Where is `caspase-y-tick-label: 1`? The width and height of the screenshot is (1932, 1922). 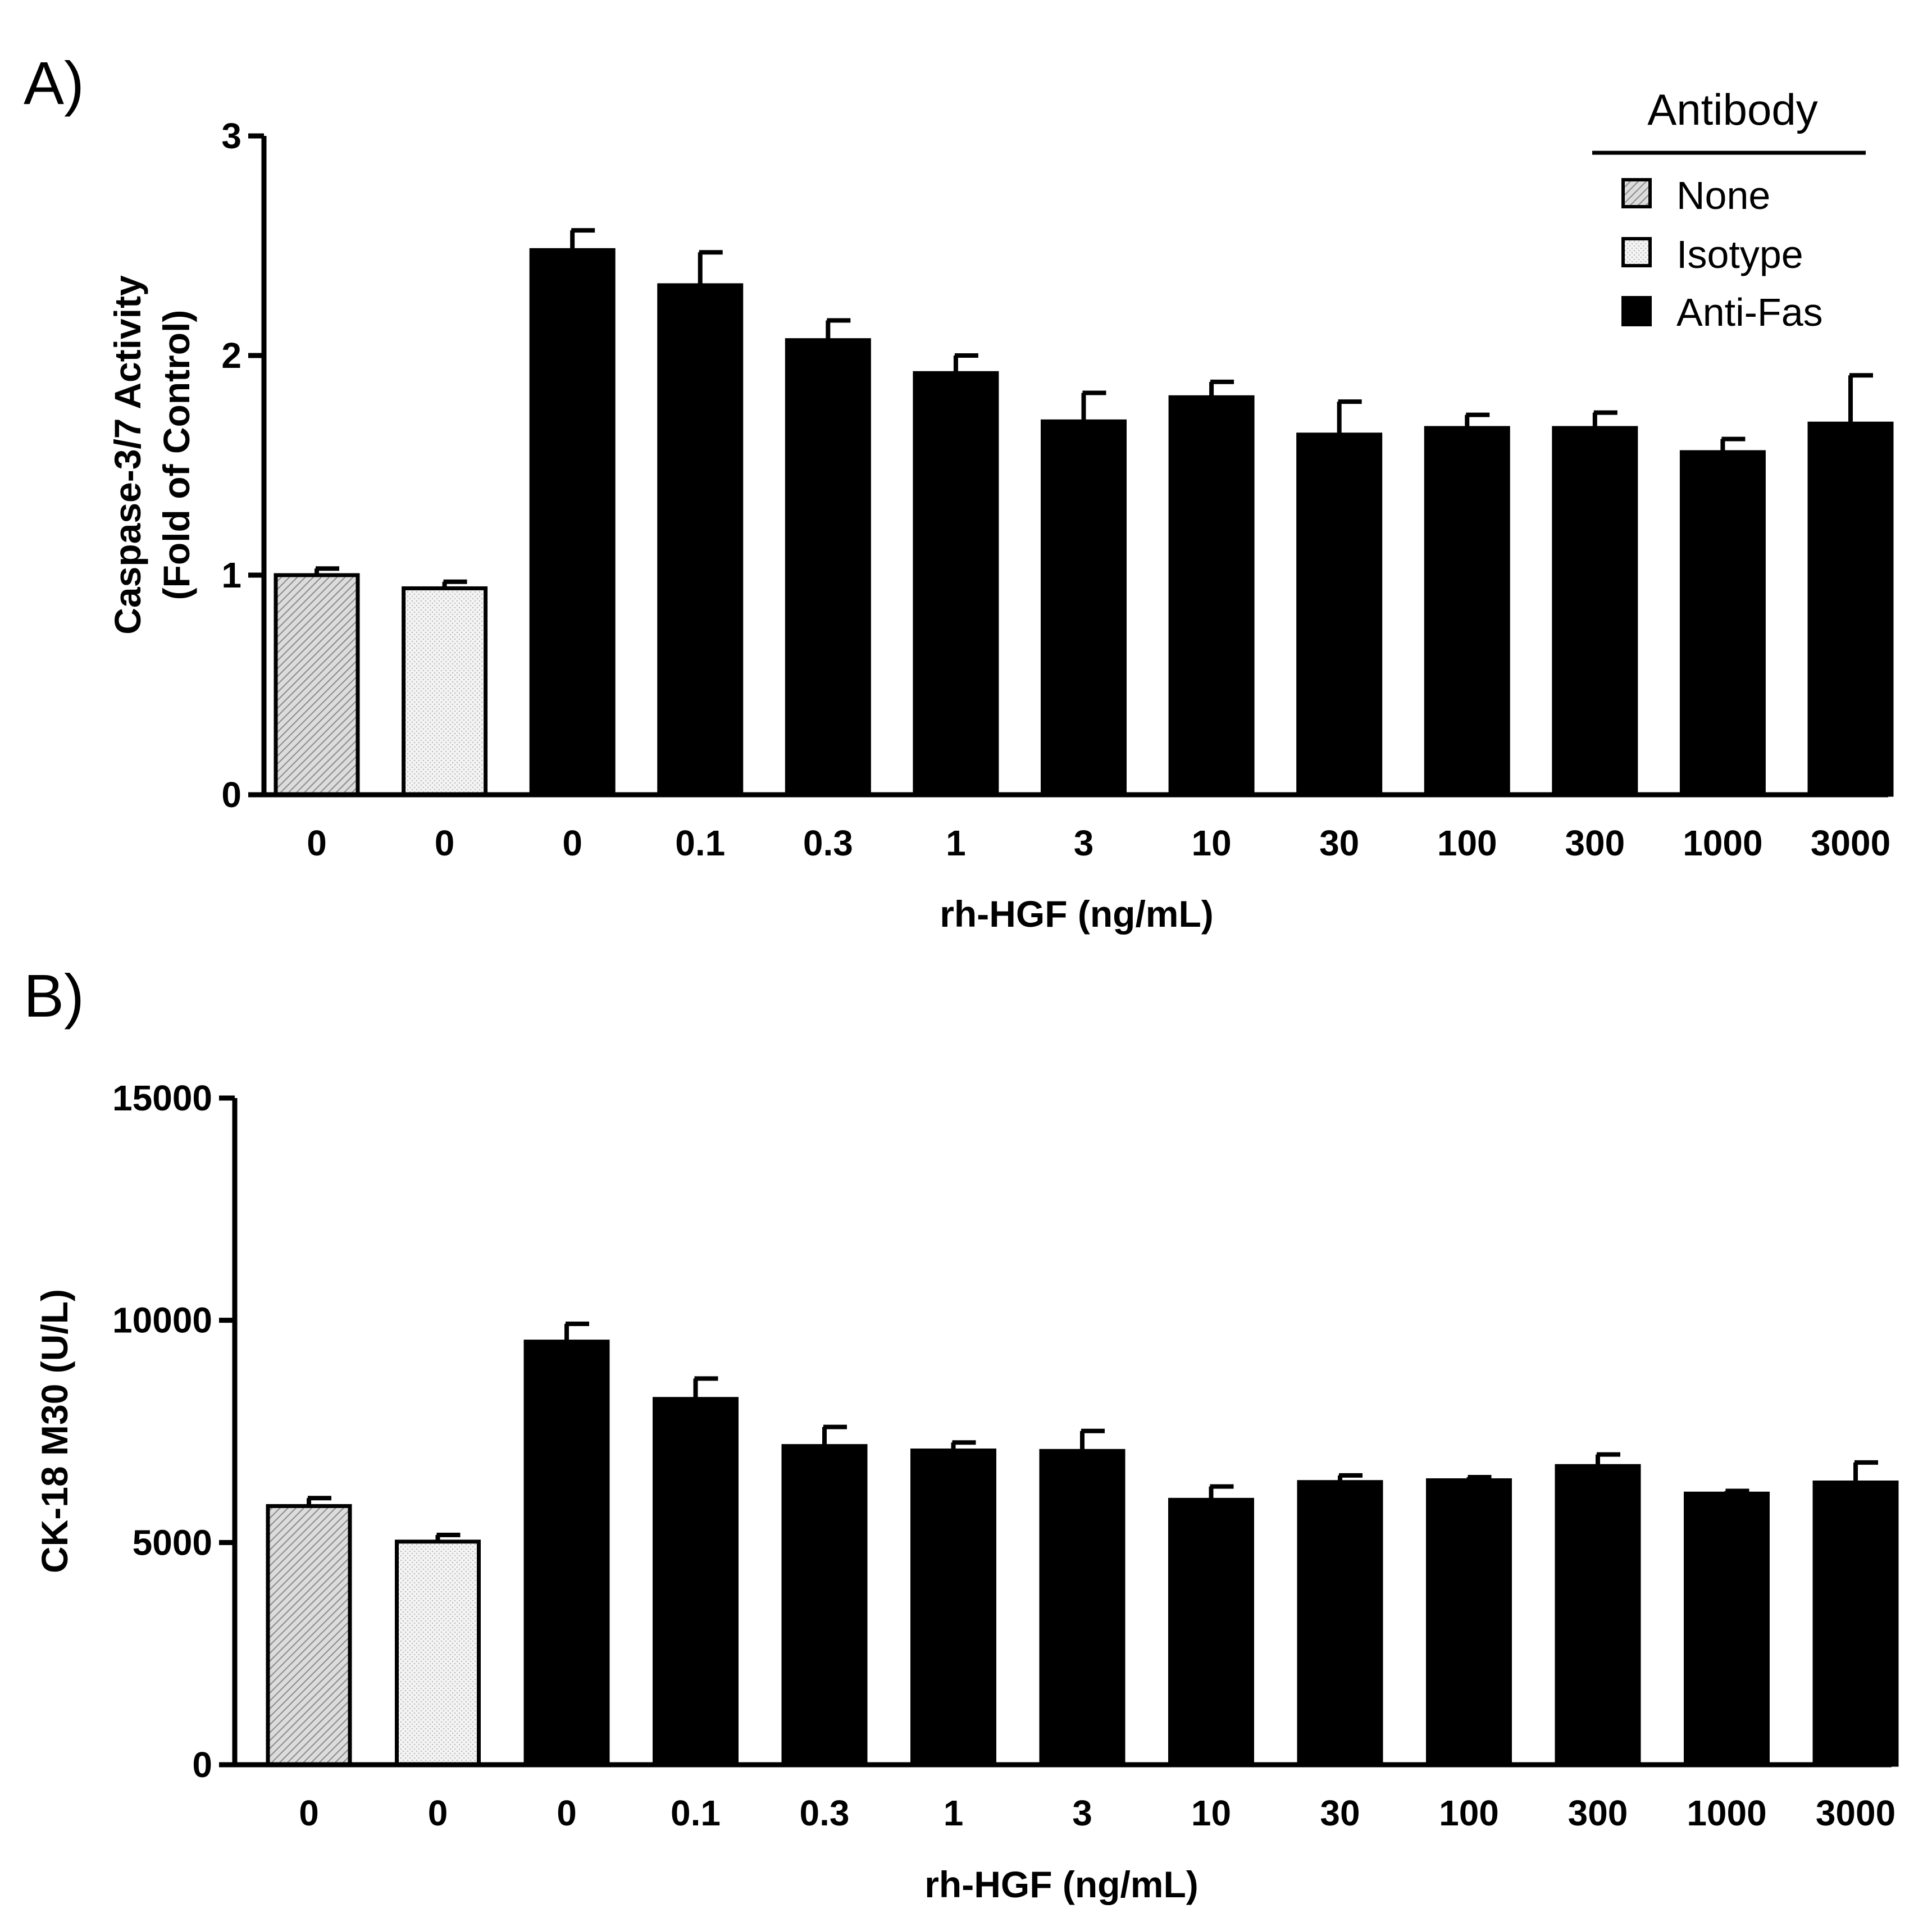 caspase-y-tick-label: 1 is located at coordinates (231, 575).